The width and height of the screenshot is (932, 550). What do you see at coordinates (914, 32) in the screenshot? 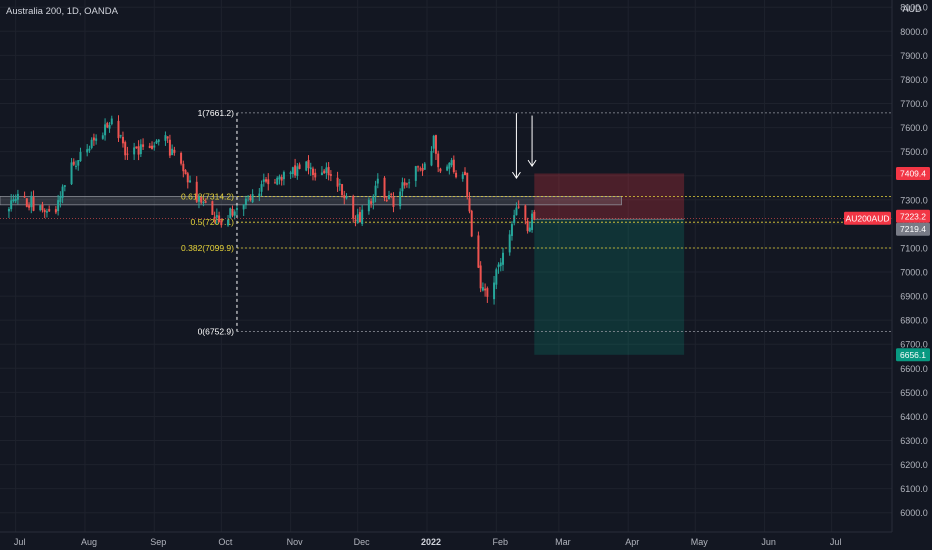
I see `y-tick-label: 8000.0` at bounding box center [914, 32].